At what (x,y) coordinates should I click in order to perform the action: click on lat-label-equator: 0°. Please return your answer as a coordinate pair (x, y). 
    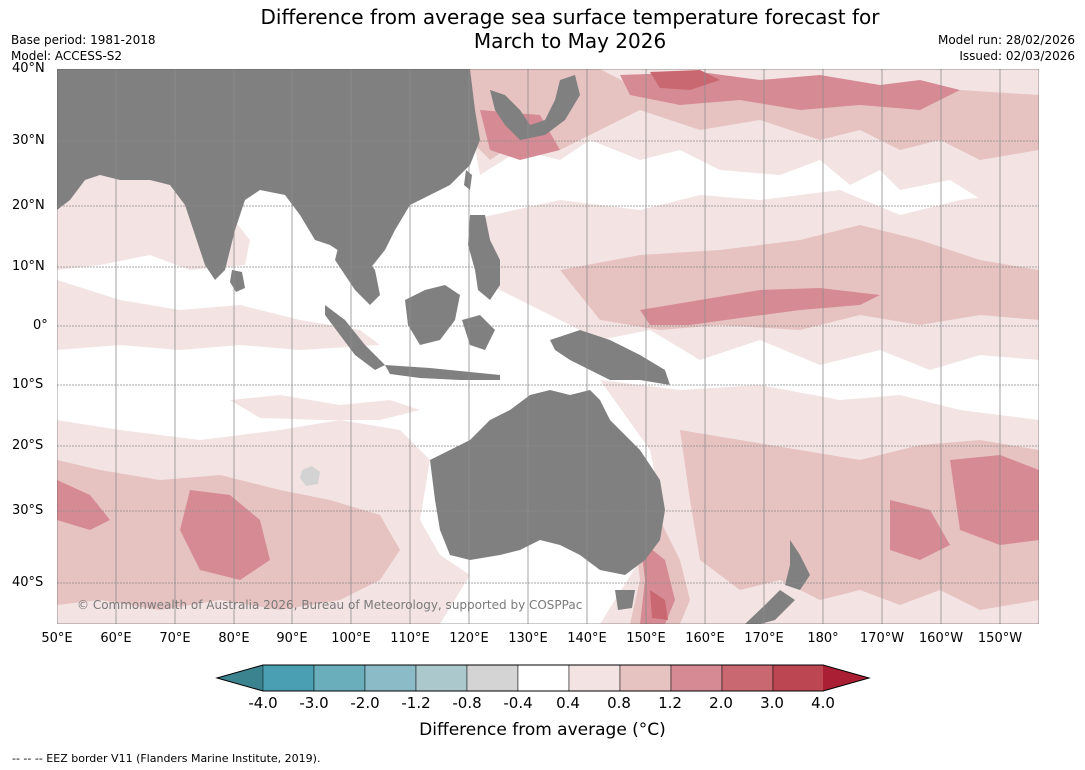
    Looking at the image, I should click on (40, 325).